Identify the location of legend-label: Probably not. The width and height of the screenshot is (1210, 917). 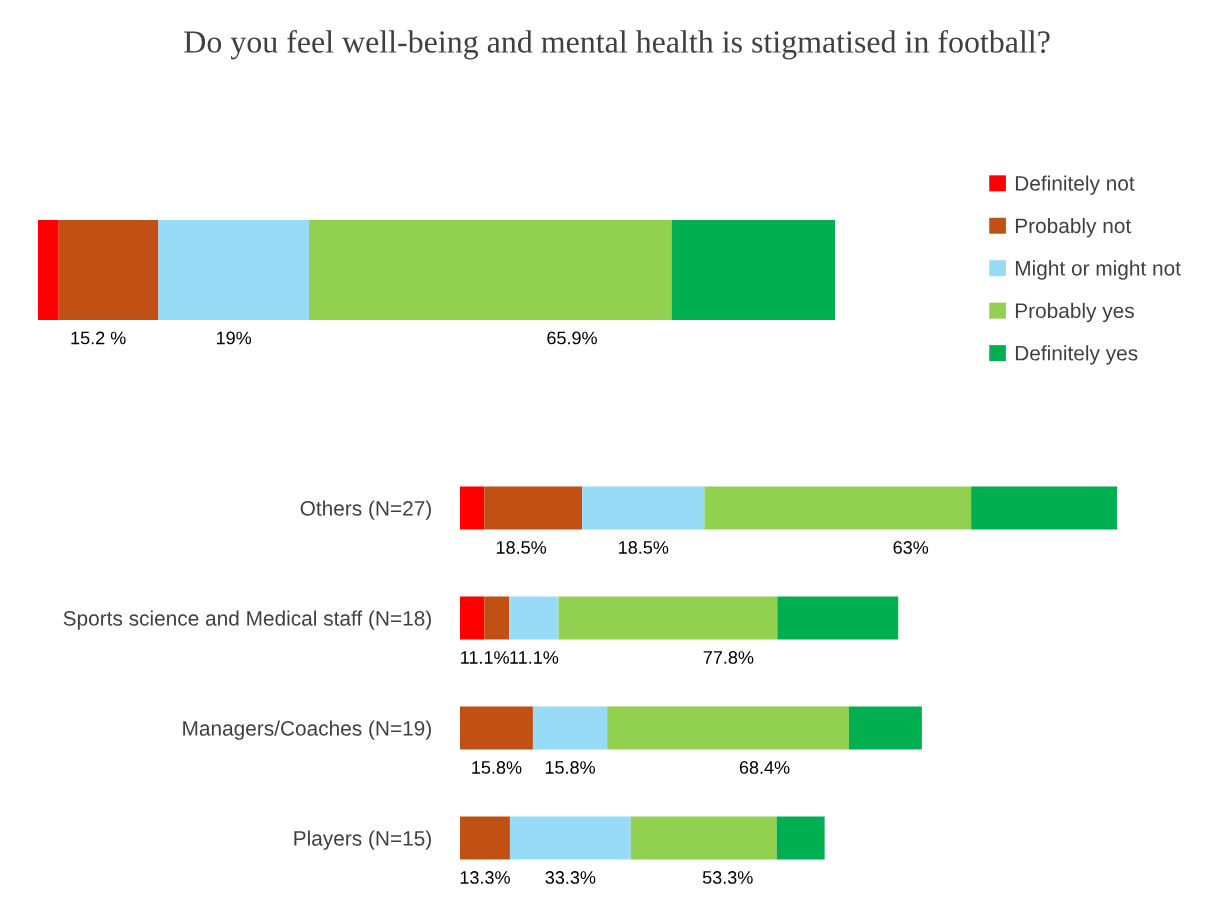
(1073, 227).